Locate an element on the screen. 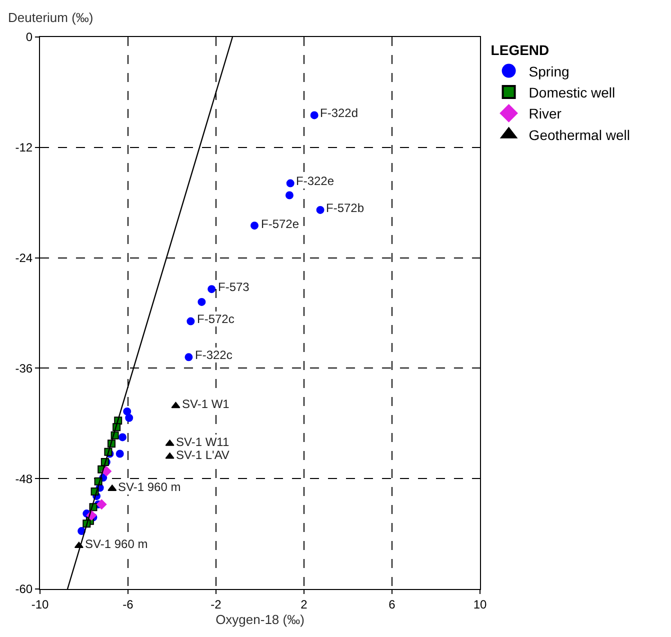 This screenshot has width=671, height=637. x-tick-label: 10 is located at coordinates (480, 604).